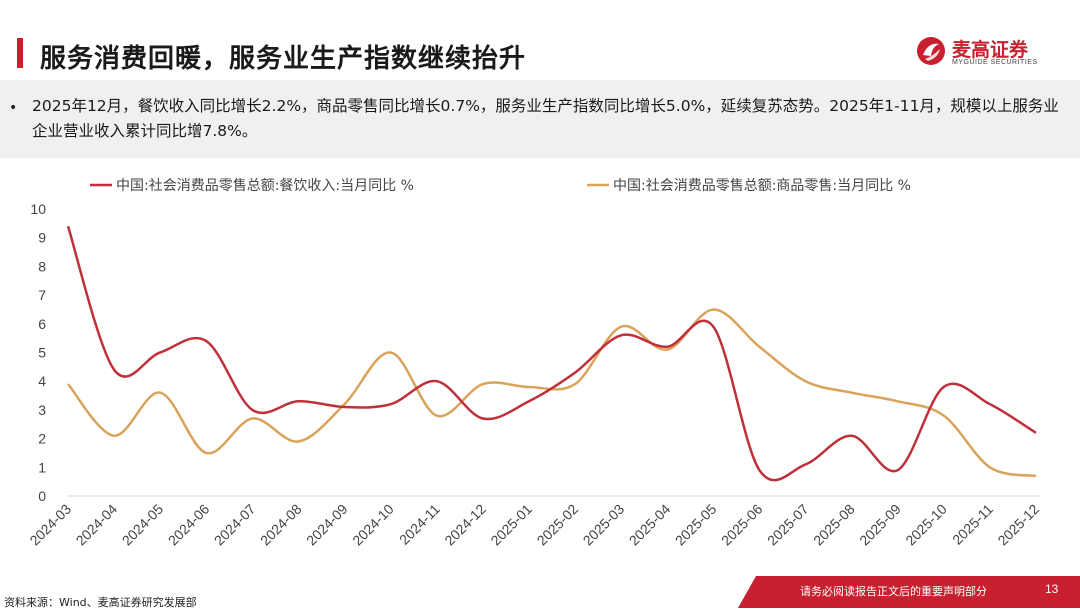 The height and width of the screenshot is (610, 1080). What do you see at coordinates (42, 496) in the screenshot?
I see `y-tick-label: 0` at bounding box center [42, 496].